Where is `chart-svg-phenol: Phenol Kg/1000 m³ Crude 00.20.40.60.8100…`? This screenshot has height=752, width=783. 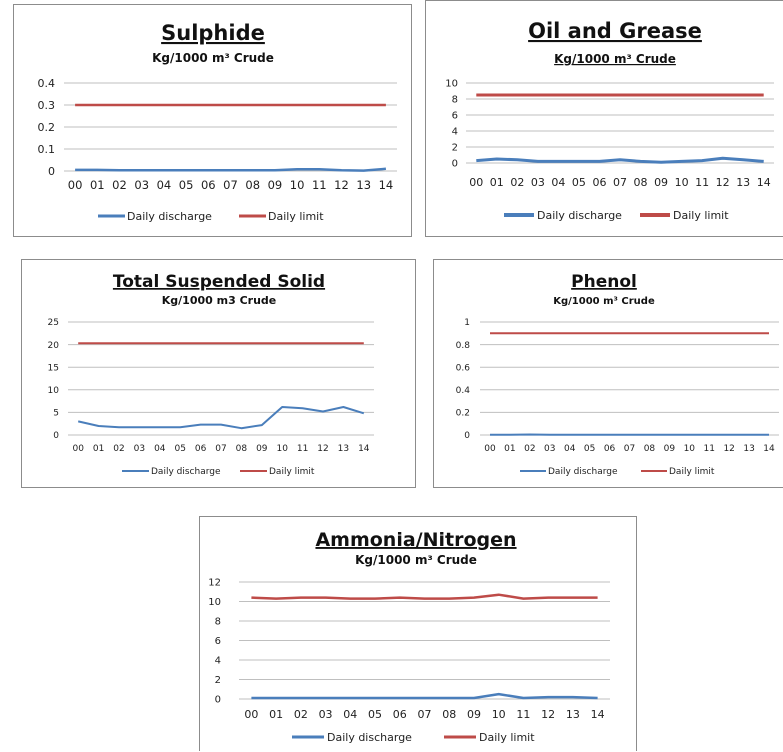 chart-svg-phenol: Phenol Kg/1000 m³ Crude 00.20.40.60.8100… is located at coordinates (608, 374).